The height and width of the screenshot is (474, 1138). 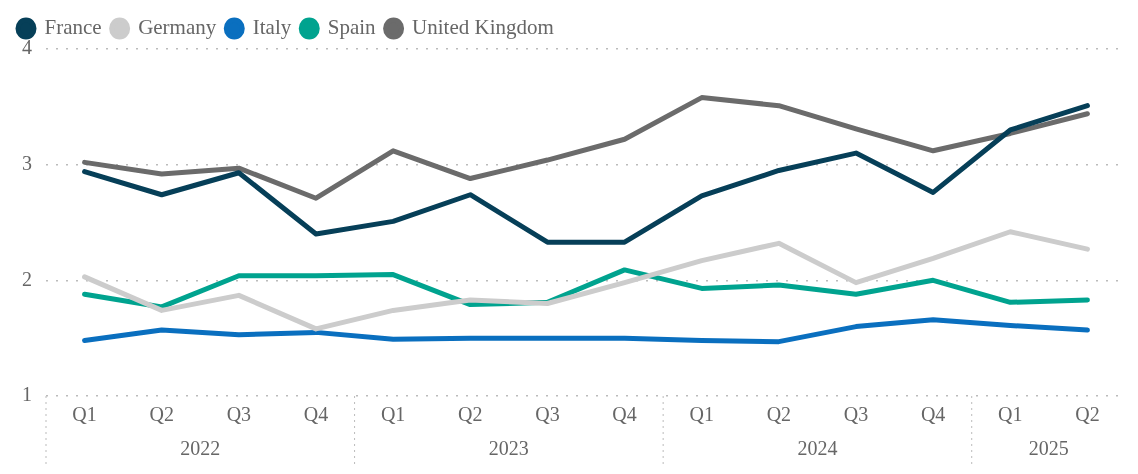 I want to click on legend-label: Spain, so click(x=352, y=27).